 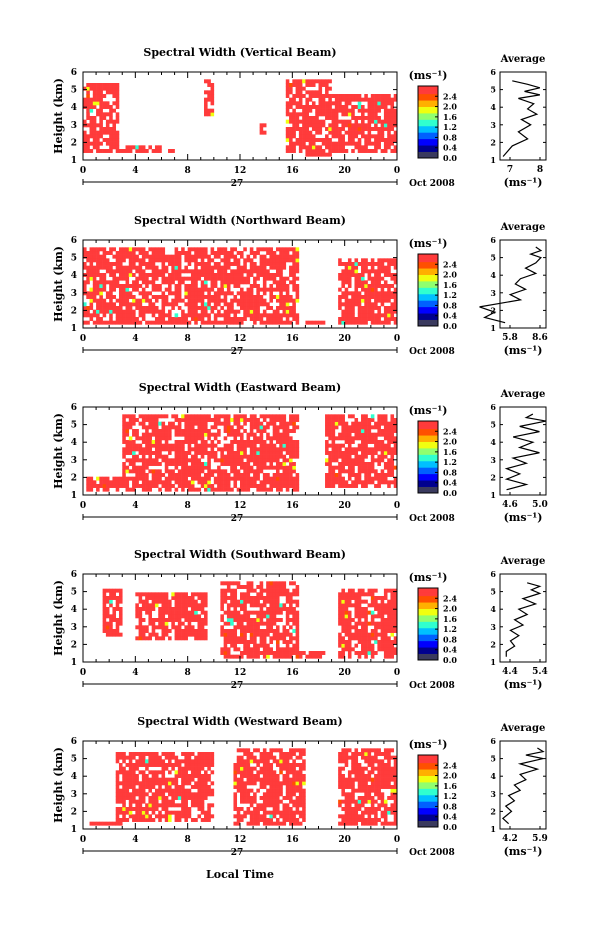 I want to click on heatmap-cells, so click(x=250, y=620).